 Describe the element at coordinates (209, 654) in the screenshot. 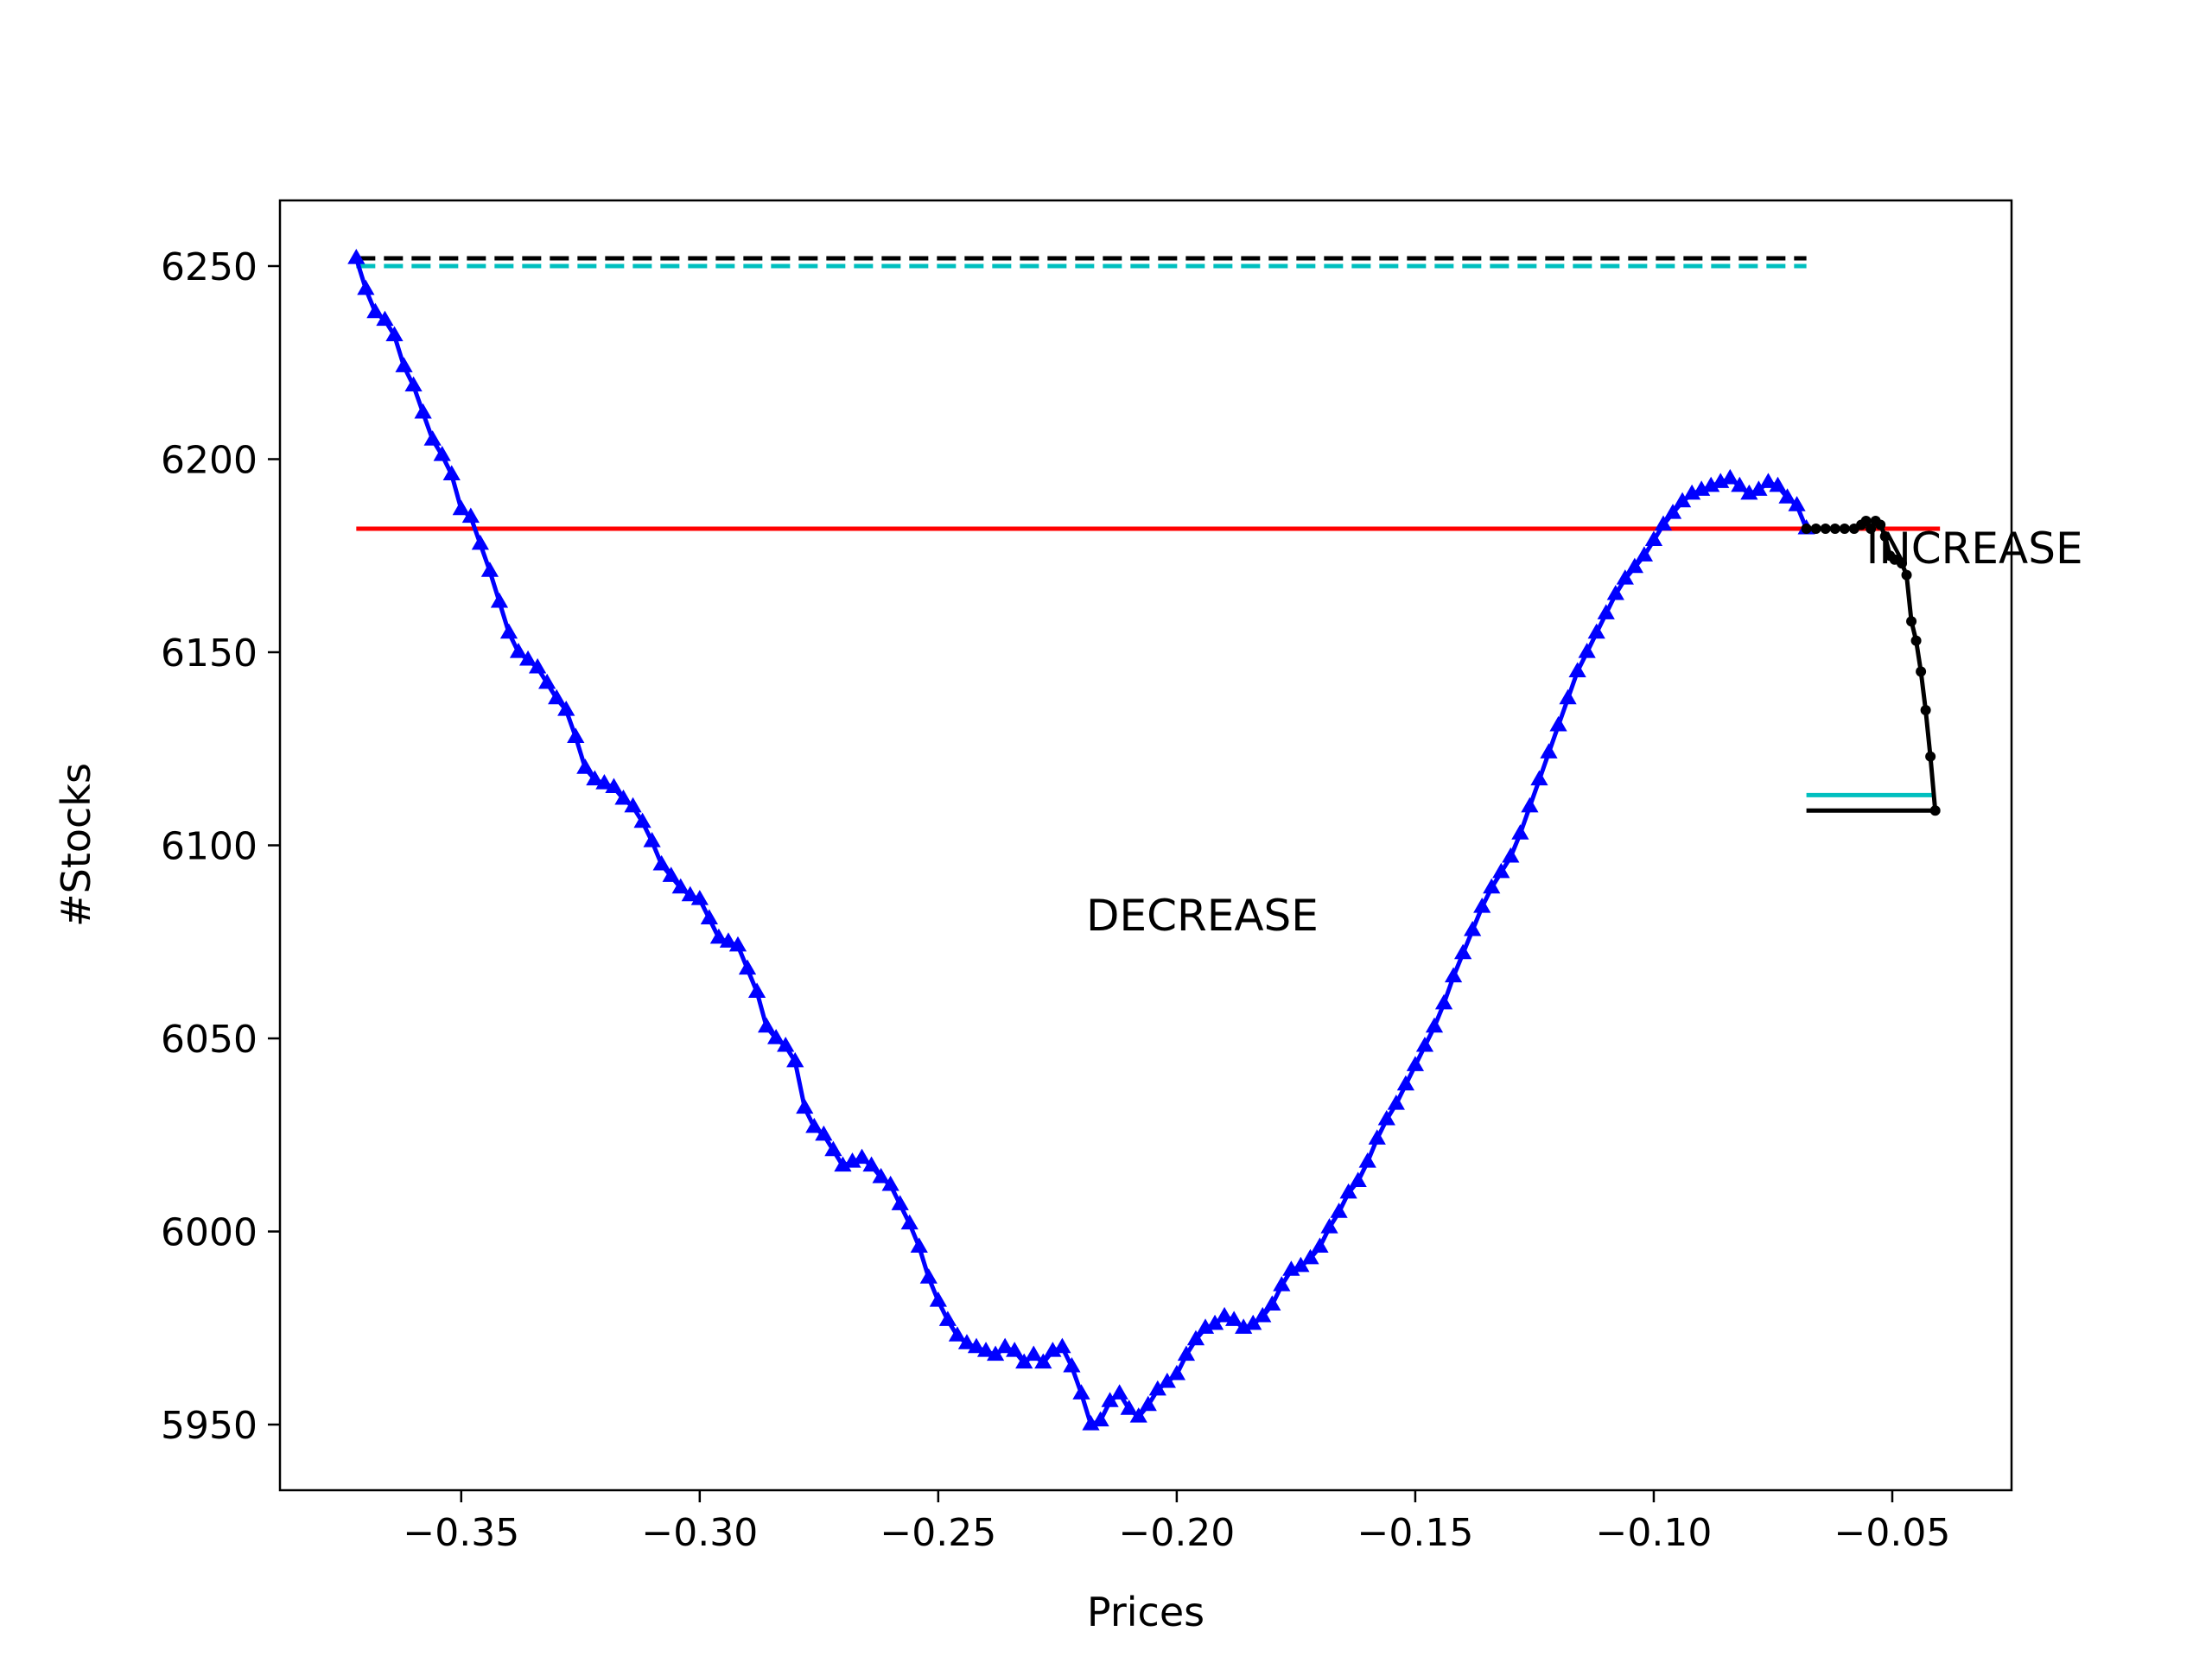

I see `y-tick-label-4: 6150` at that location.